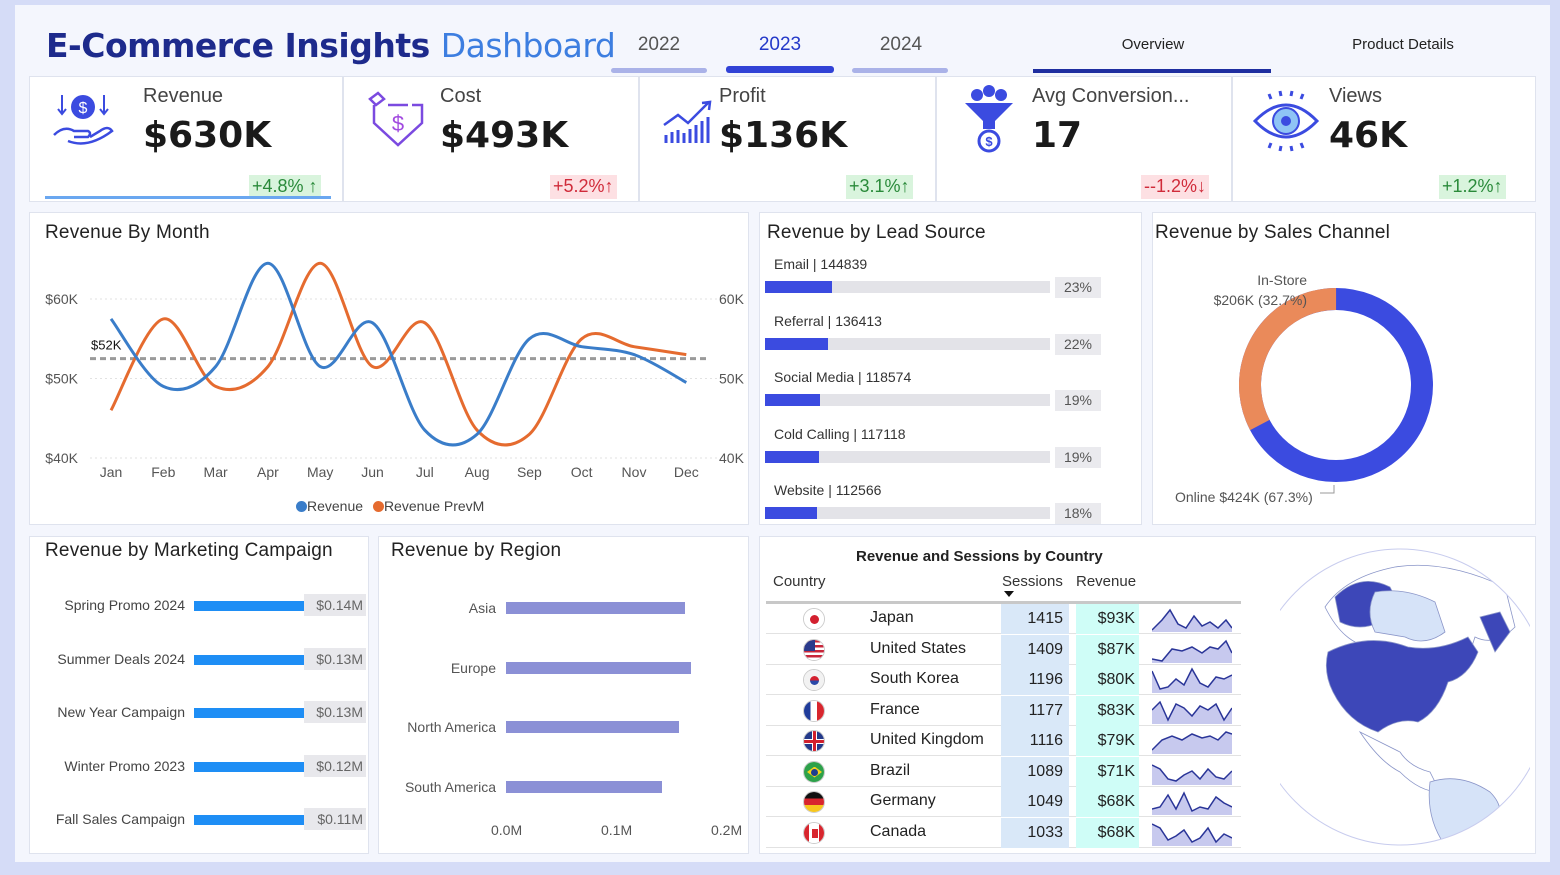 This screenshot has width=1560, height=875. What do you see at coordinates (1384, 139) in the screenshot?
I see `kpi-views-card: Views 46K +1.2%↑` at bounding box center [1384, 139].